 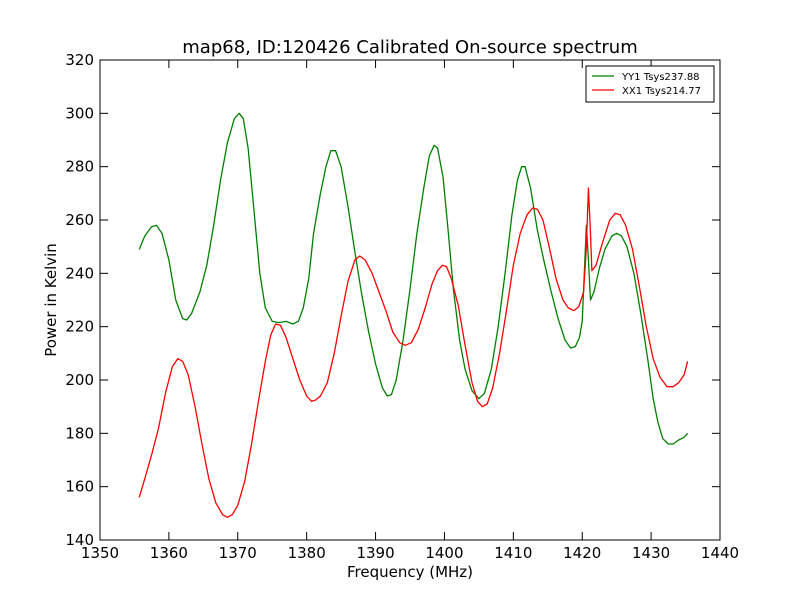 I want to click on legend-label: YY1 Tsys237.88, so click(x=660, y=77).